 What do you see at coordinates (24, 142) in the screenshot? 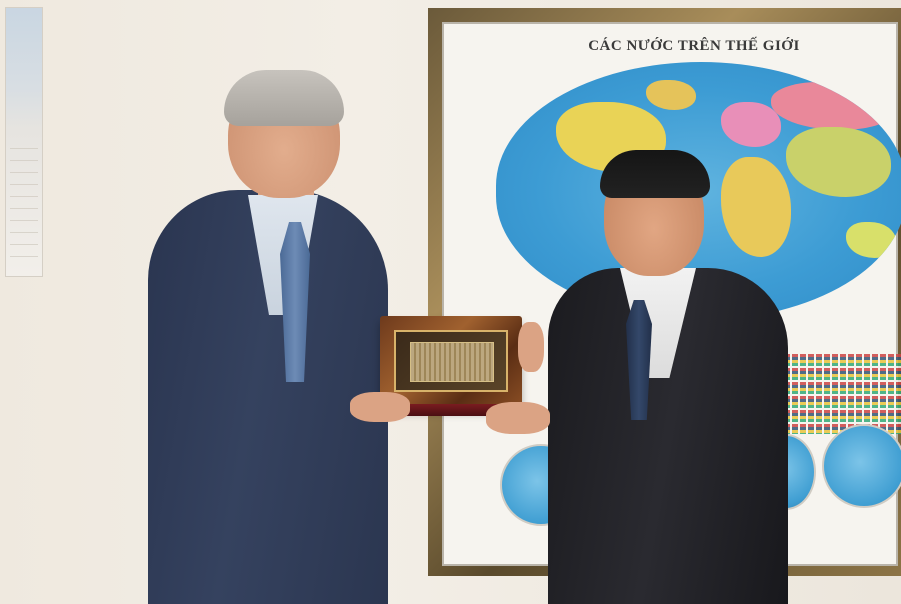
I see `wall-calendar` at bounding box center [24, 142].